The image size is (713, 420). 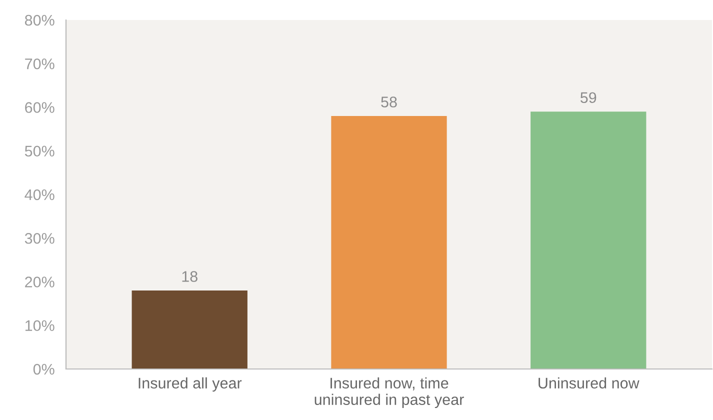 I want to click on y-tick-label: 50%, so click(x=39, y=151).